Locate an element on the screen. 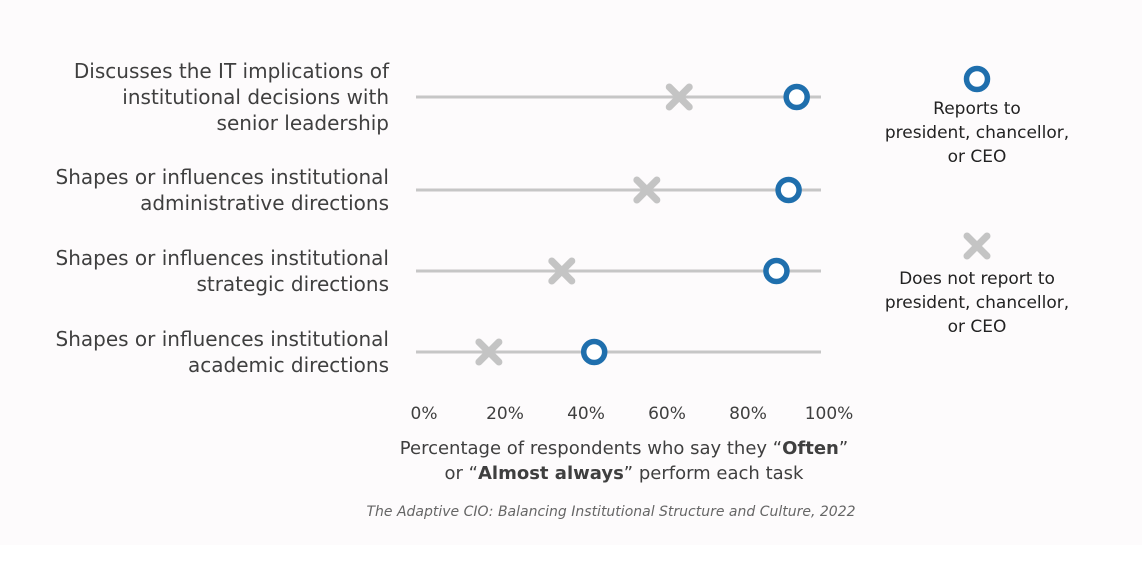 The height and width of the screenshot is (574, 1142). category-label-line: administrative directions is located at coordinates (264, 203).